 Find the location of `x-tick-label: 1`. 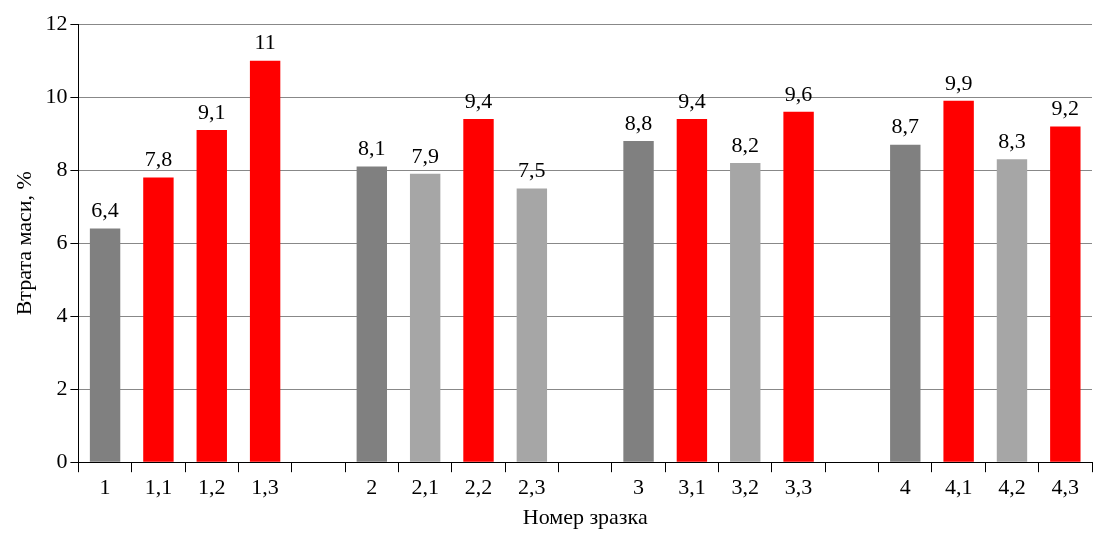

x-tick-label: 1 is located at coordinates (105, 487).